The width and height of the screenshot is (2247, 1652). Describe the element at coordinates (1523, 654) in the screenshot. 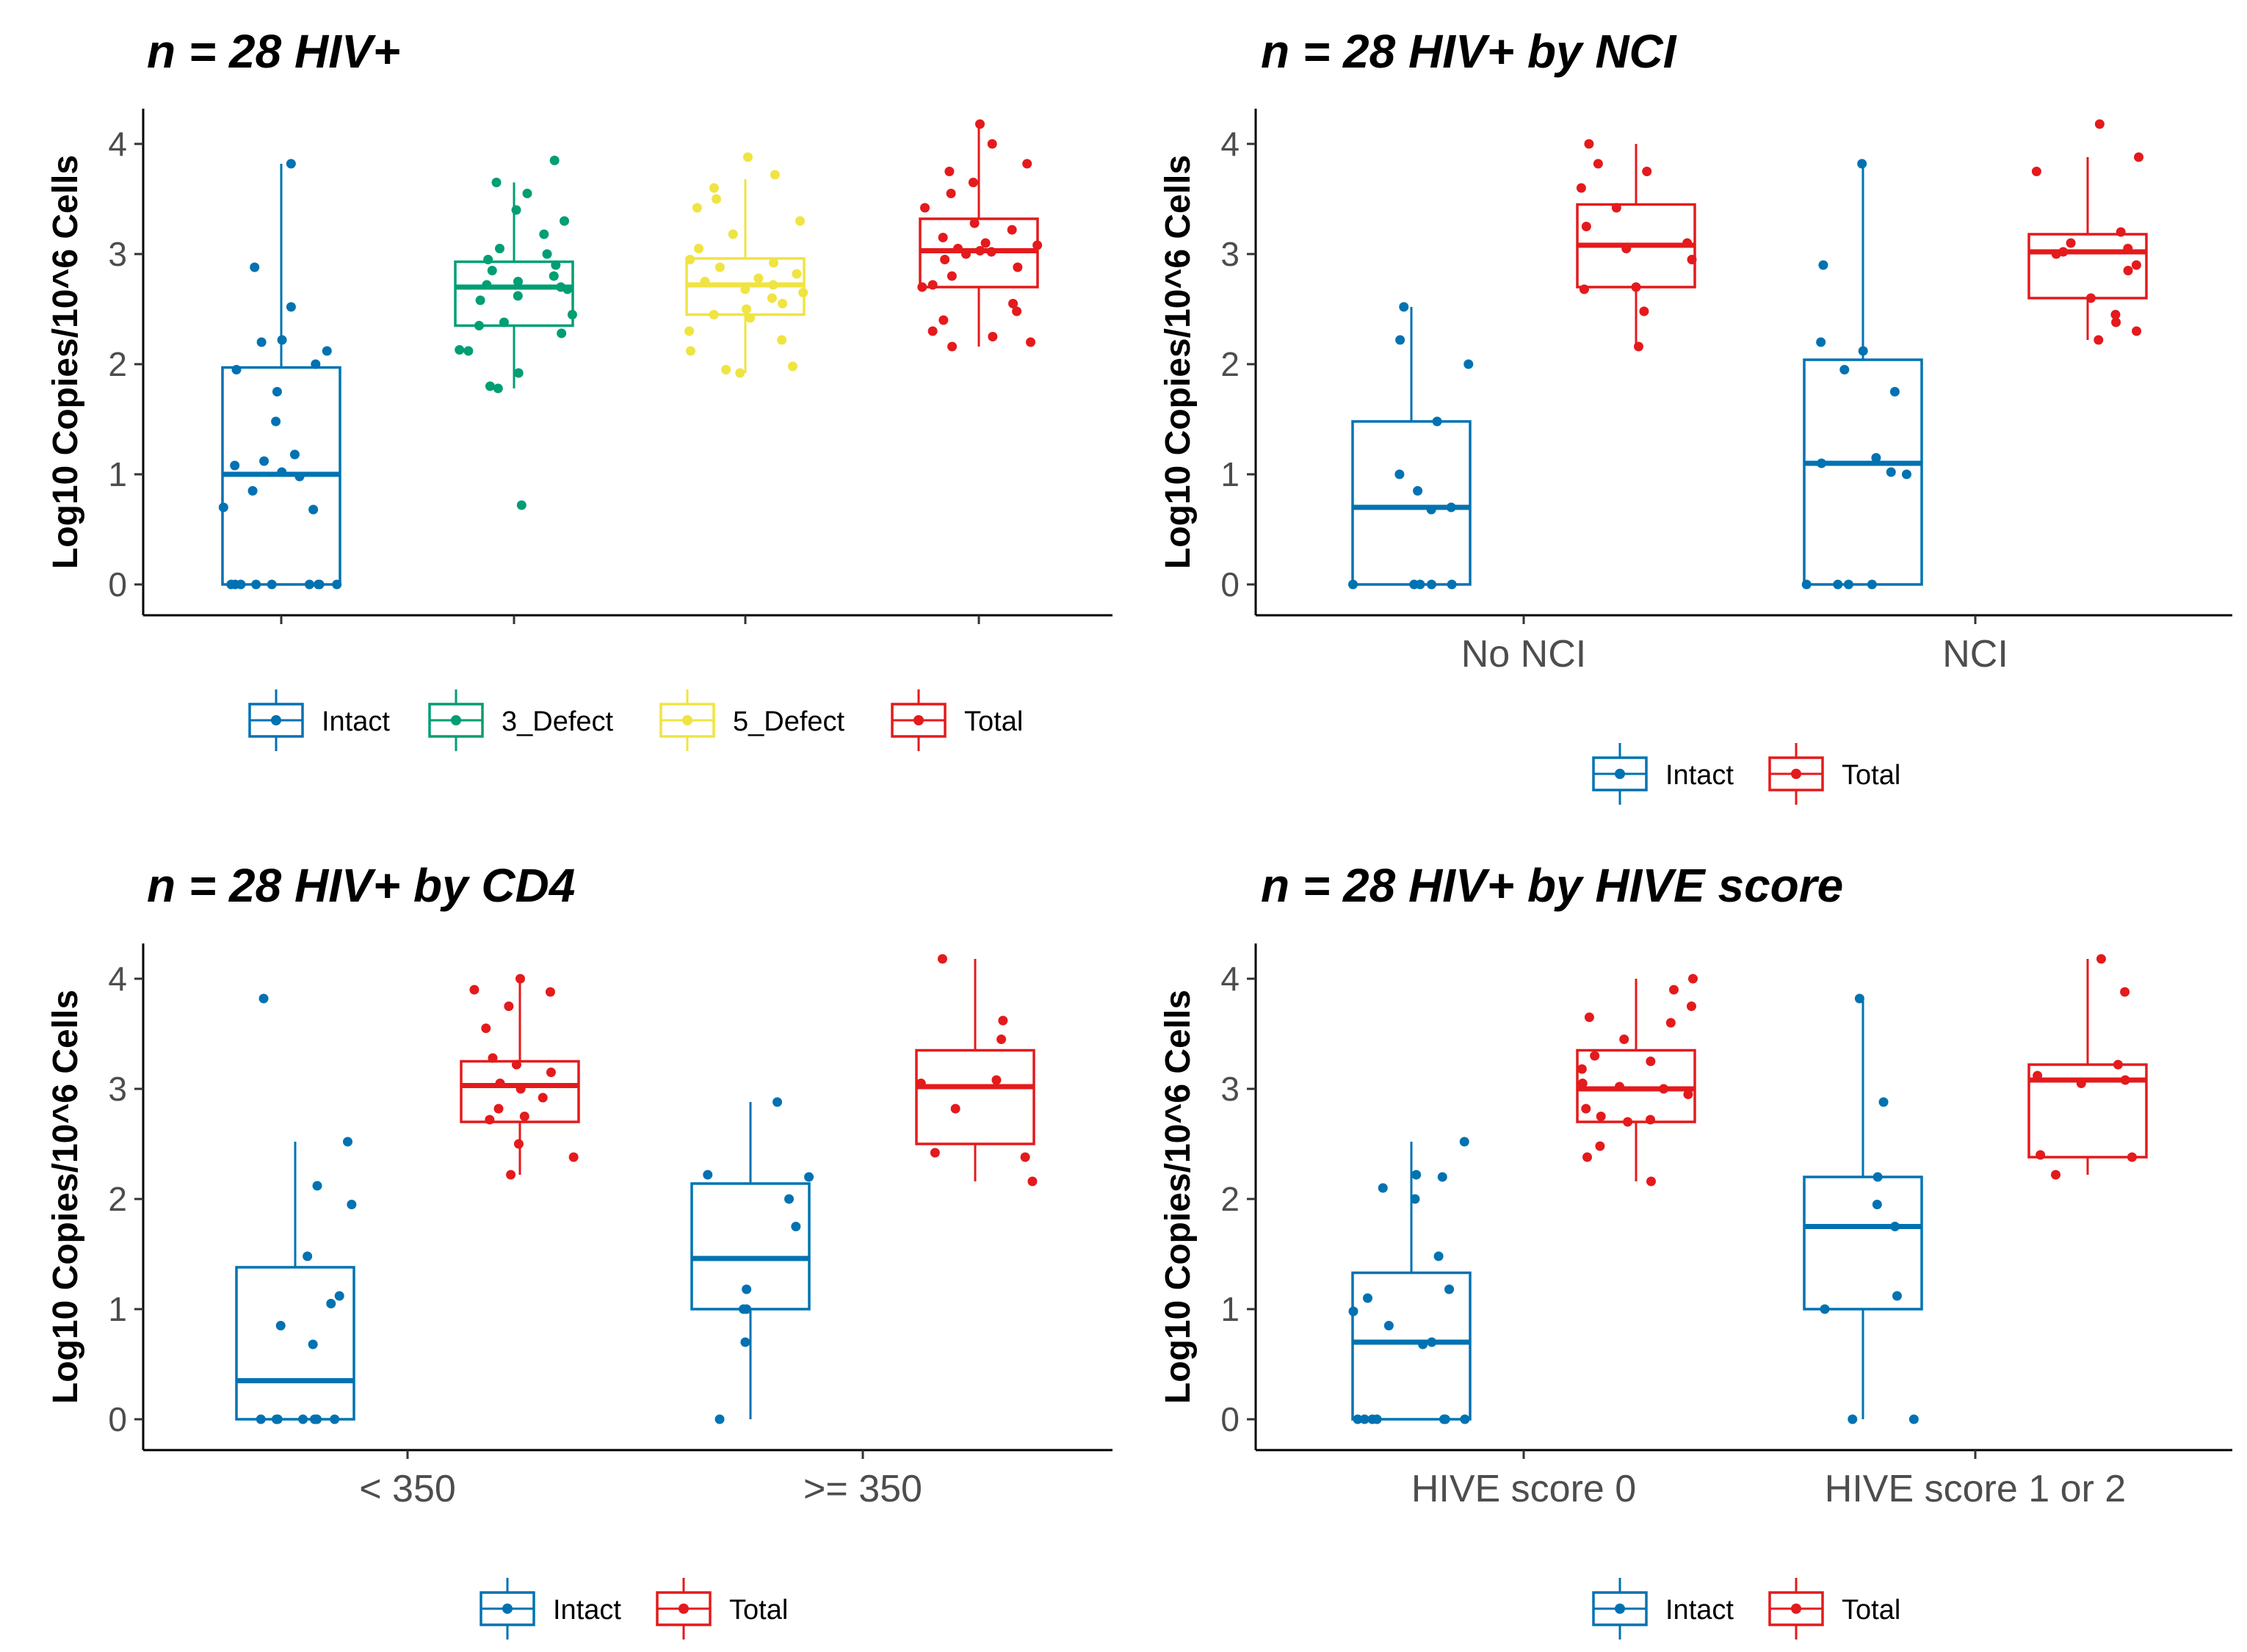

I see `x-tick-label: No NCI` at that location.